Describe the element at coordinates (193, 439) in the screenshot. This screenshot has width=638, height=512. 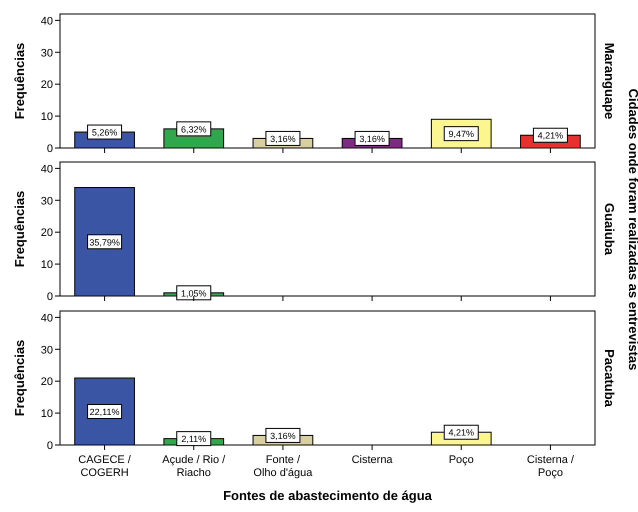
I see `annotation: 2,11%` at that location.